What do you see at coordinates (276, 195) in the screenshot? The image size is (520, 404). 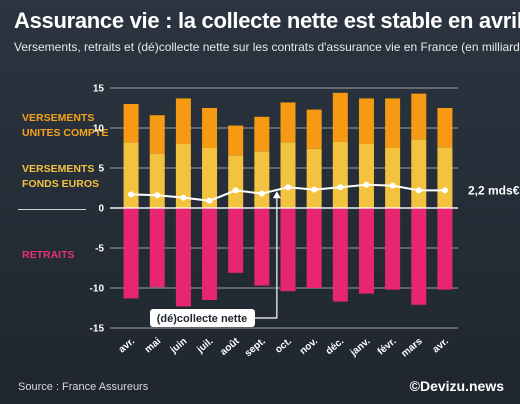 I see `annotation-arrowhead` at bounding box center [276, 195].